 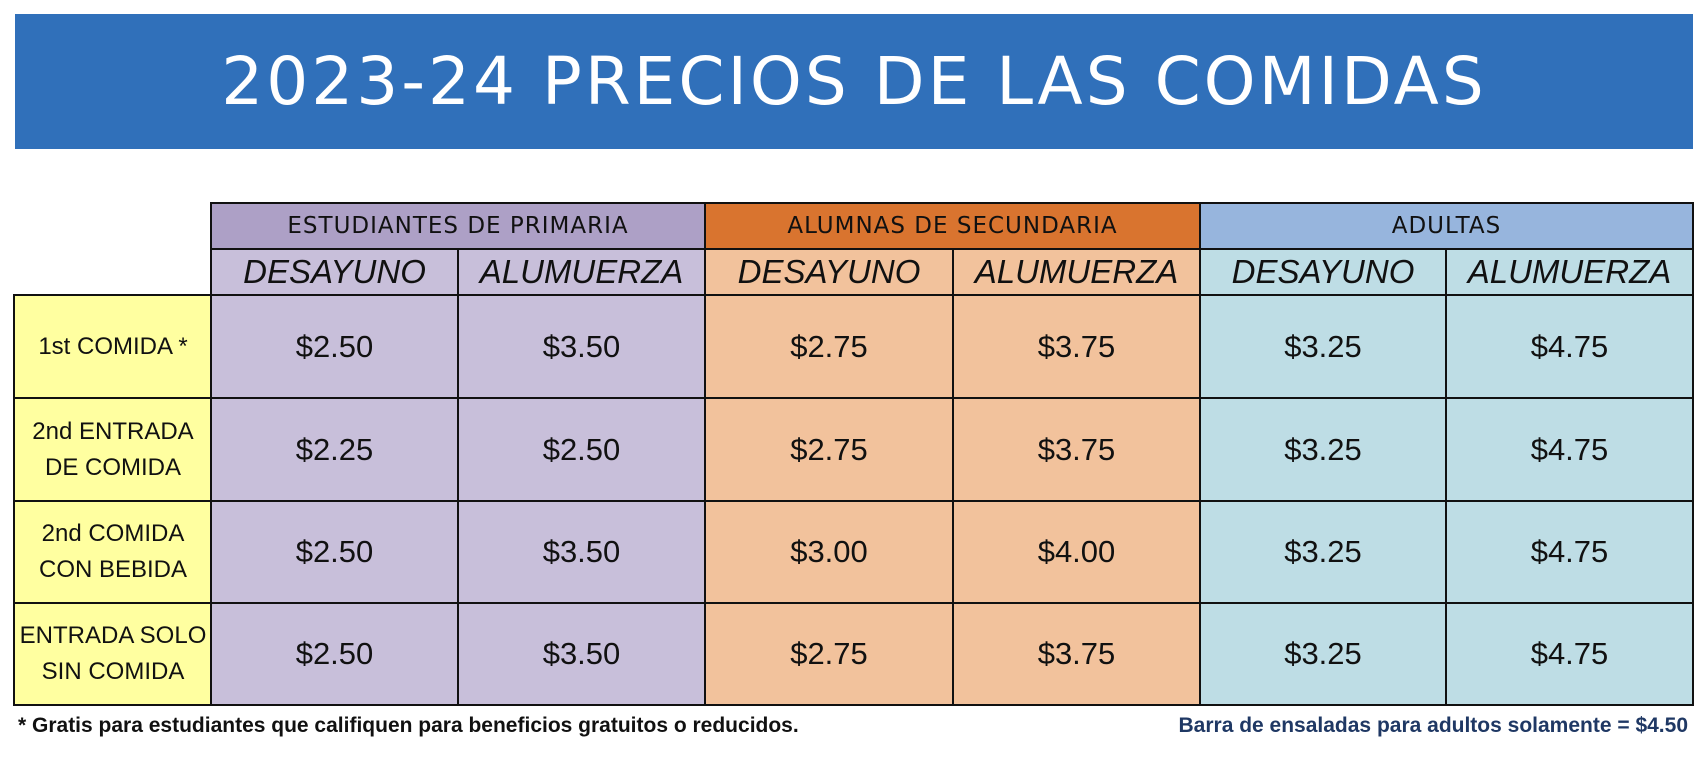 What do you see at coordinates (113, 533) in the screenshot?
I see `row-label-line: 2nd COMIDA` at bounding box center [113, 533].